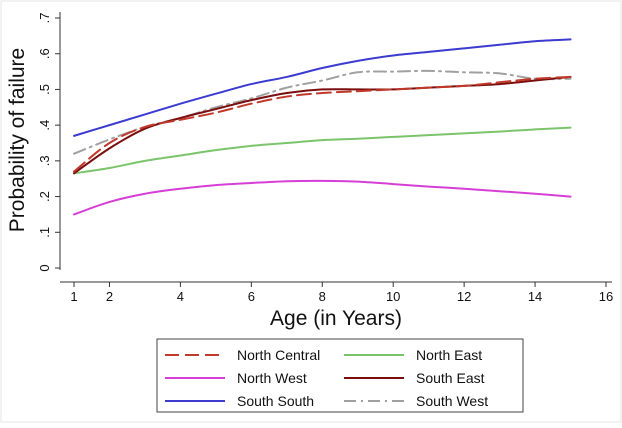 This screenshot has width=622, height=428. Describe the element at coordinates (464, 296) in the screenshot. I see `x-tick-label: 12` at that location.